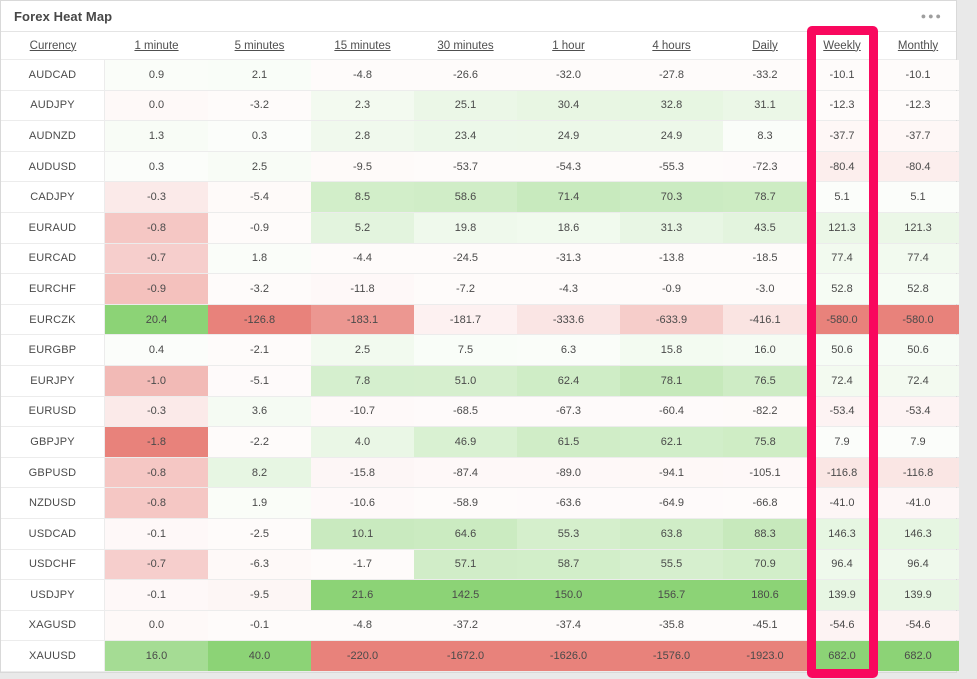 The width and height of the screenshot is (977, 679). What do you see at coordinates (568, 45) in the screenshot?
I see `column-header-1-hour: 1 hour` at bounding box center [568, 45].